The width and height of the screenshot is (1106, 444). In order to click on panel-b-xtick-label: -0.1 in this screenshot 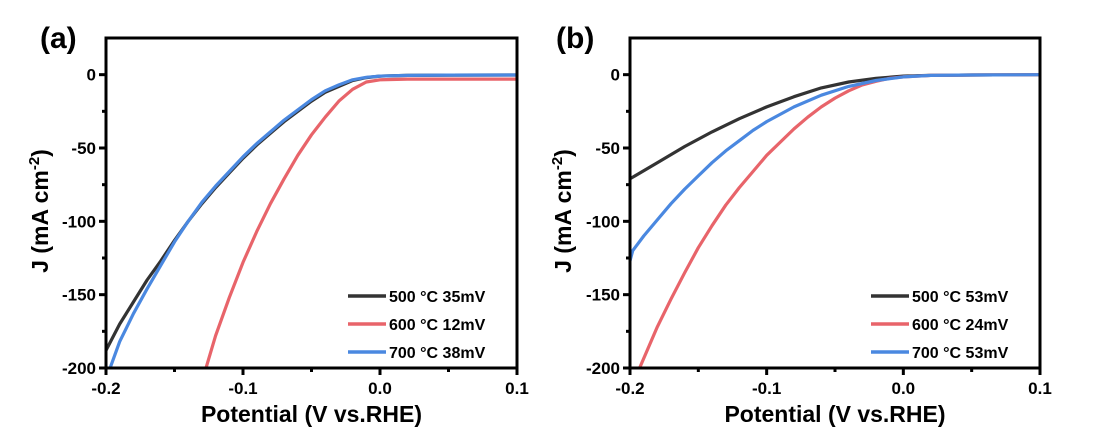, I will do `click(766, 388)`.